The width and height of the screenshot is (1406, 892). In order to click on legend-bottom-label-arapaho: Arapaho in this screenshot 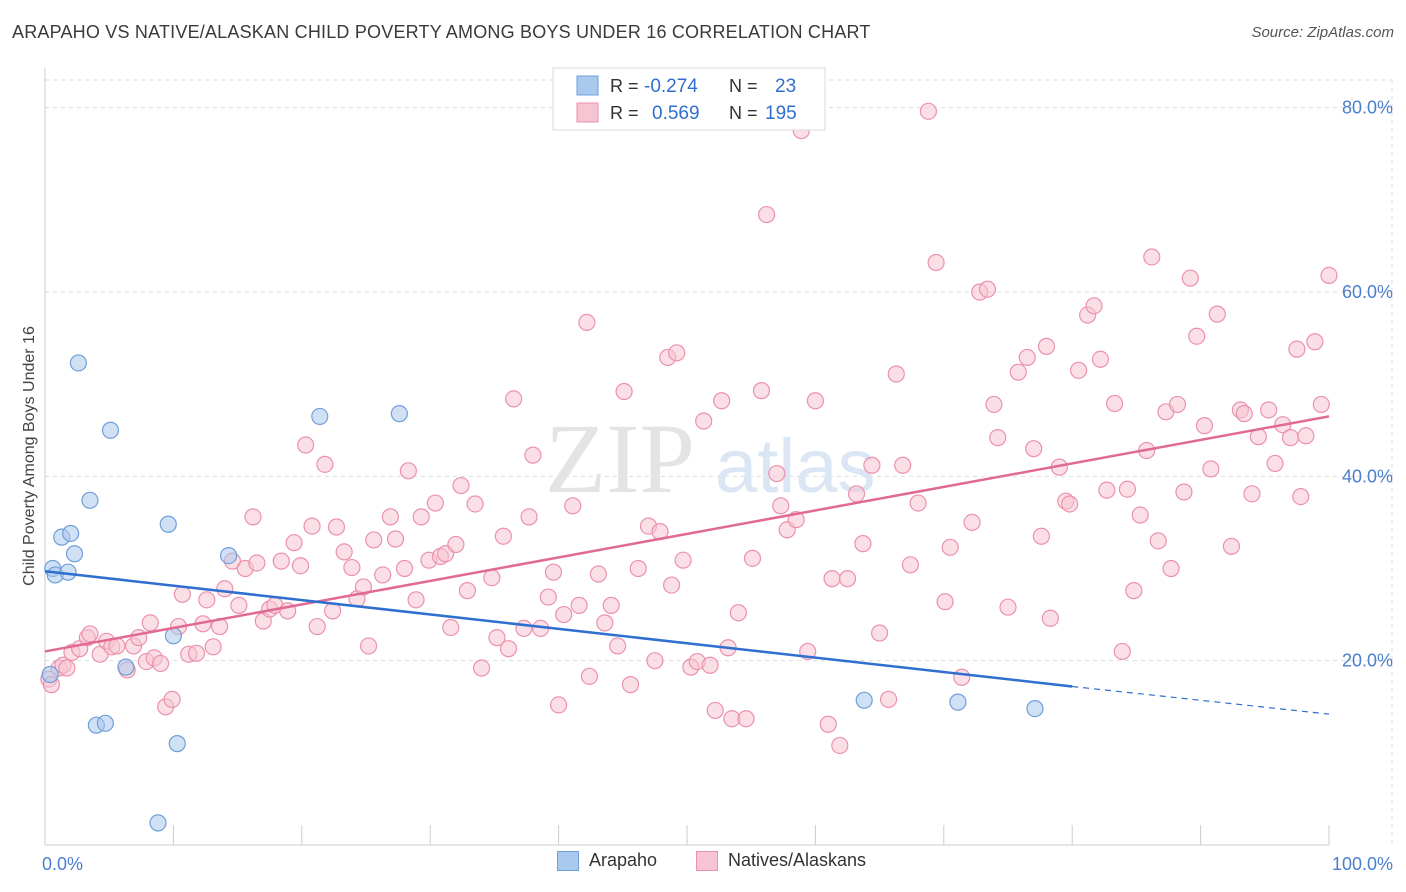, I will do `click(623, 860)`.